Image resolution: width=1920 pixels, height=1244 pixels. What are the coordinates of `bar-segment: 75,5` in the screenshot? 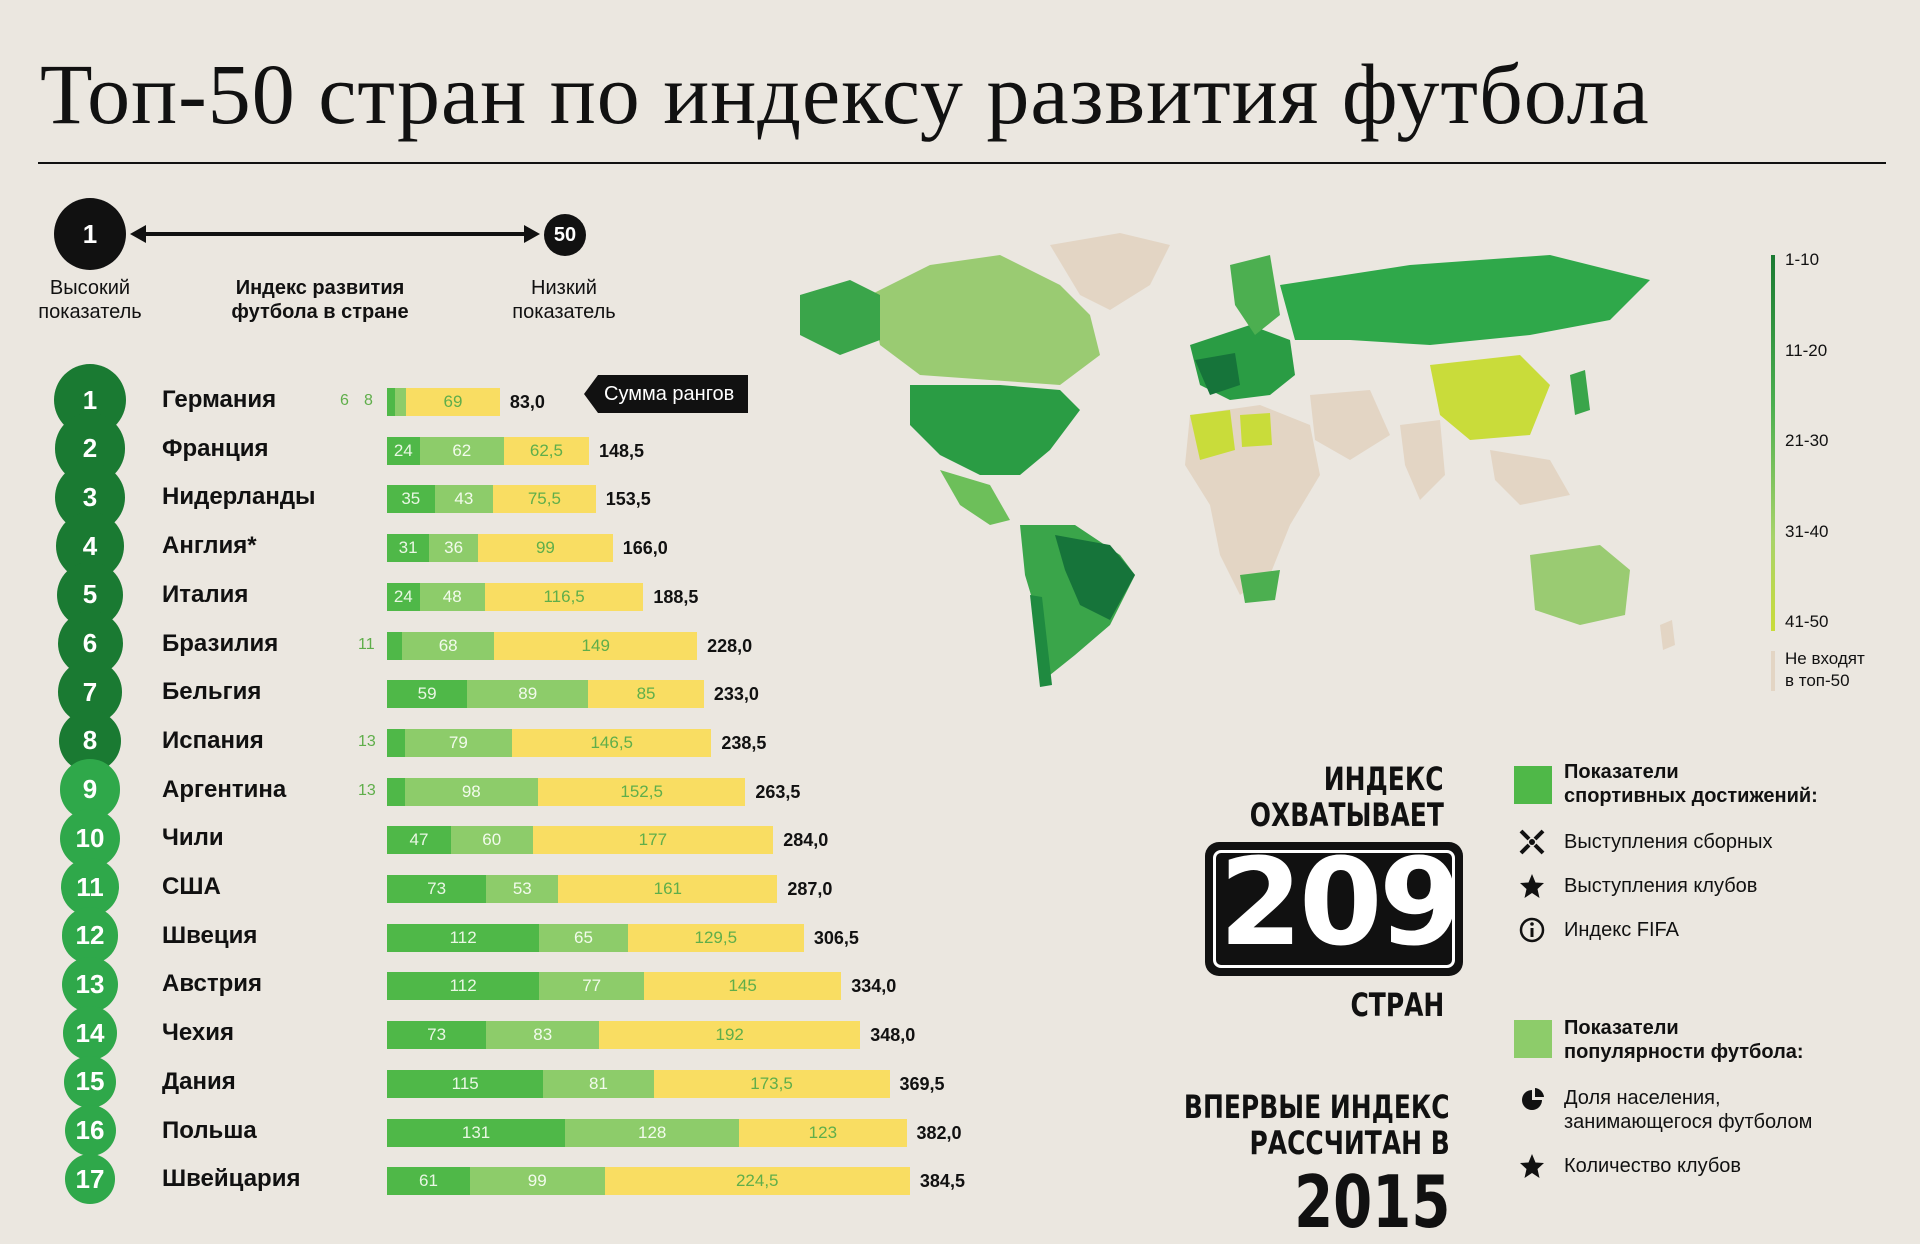 It's located at (544, 499).